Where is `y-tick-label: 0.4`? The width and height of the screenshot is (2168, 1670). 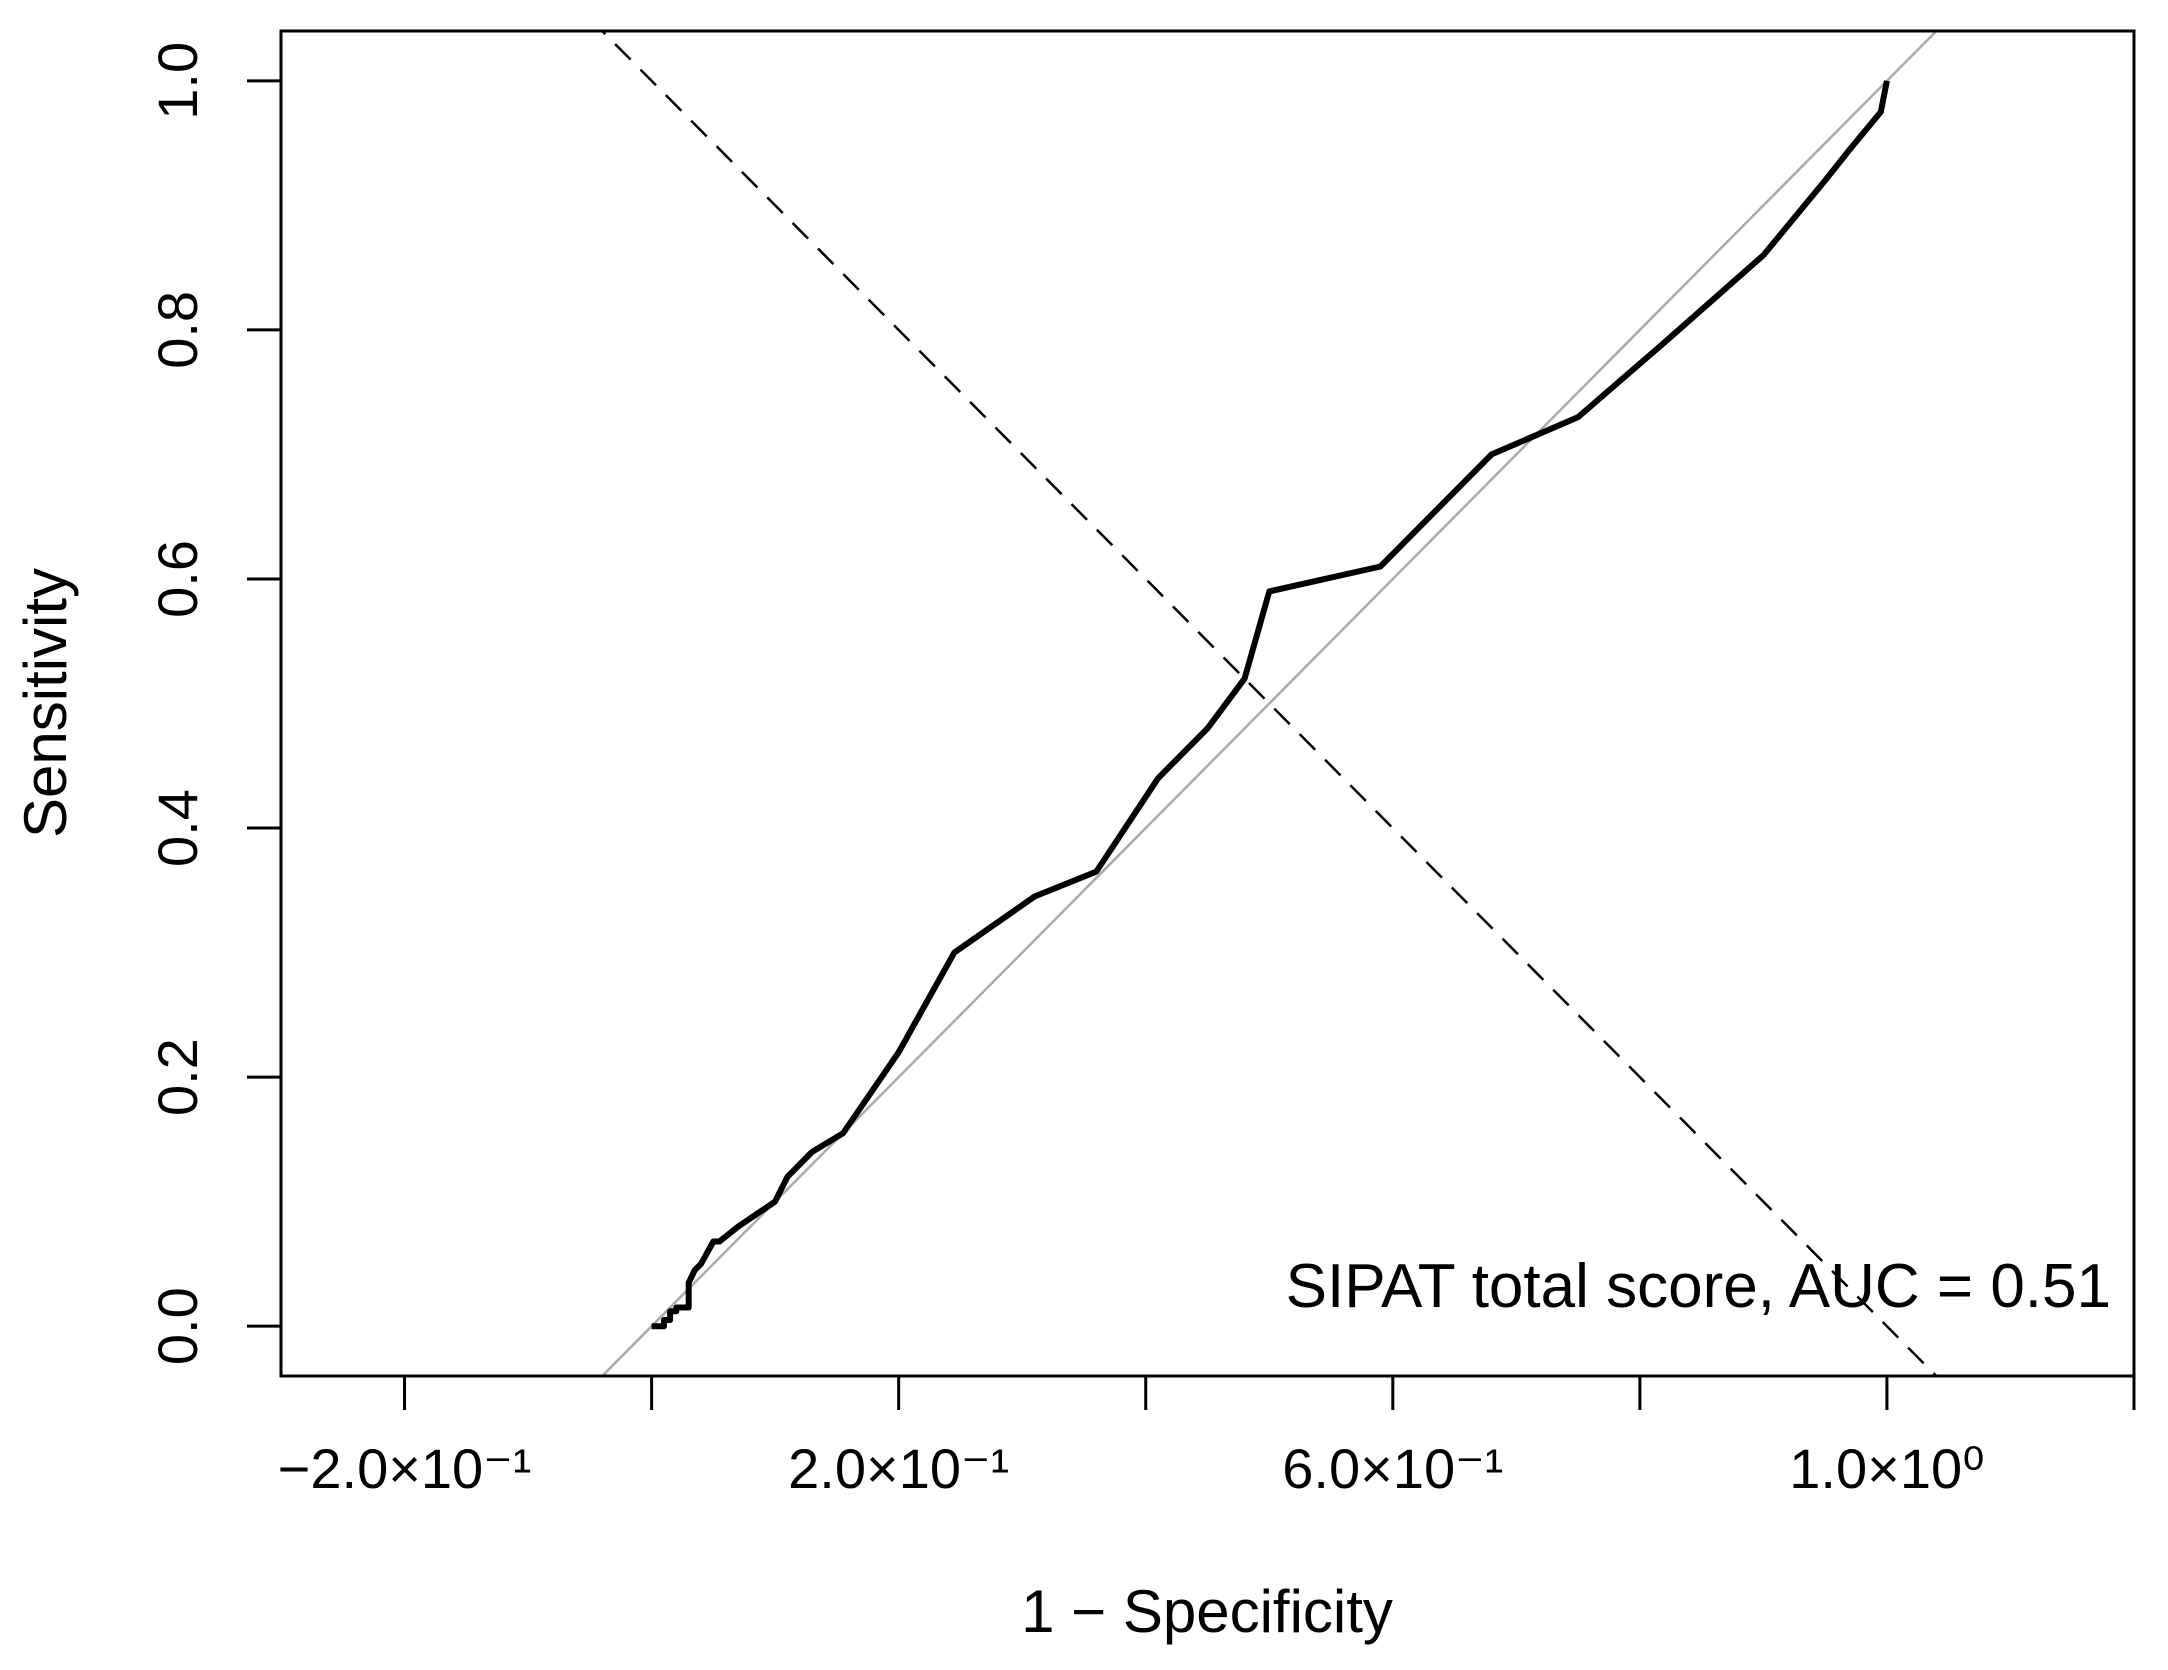
y-tick-label: 0.4 is located at coordinates (177, 828).